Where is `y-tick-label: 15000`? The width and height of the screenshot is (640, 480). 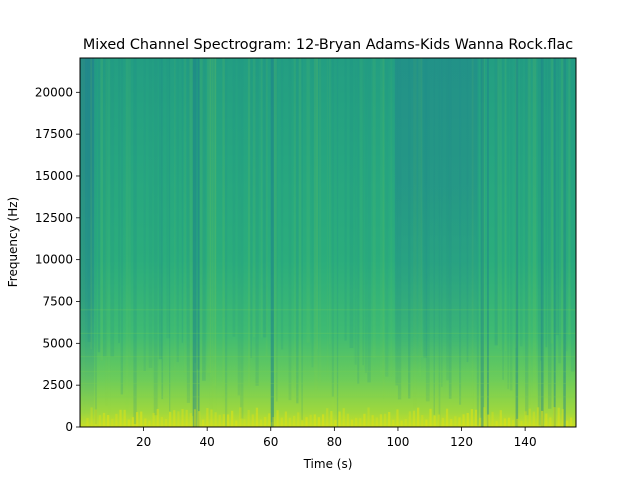 y-tick-label: 15000 is located at coordinates (54, 176).